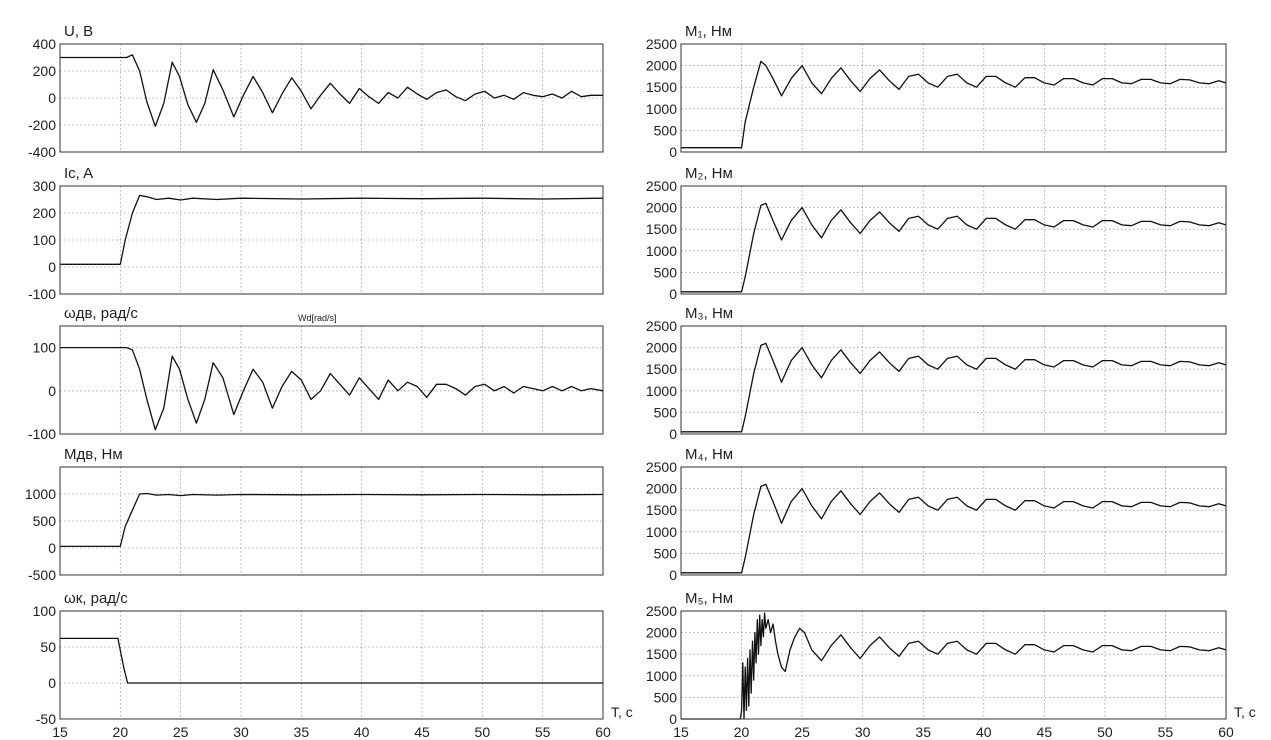  I want to click on y-tick-label: -500, so click(42, 575).